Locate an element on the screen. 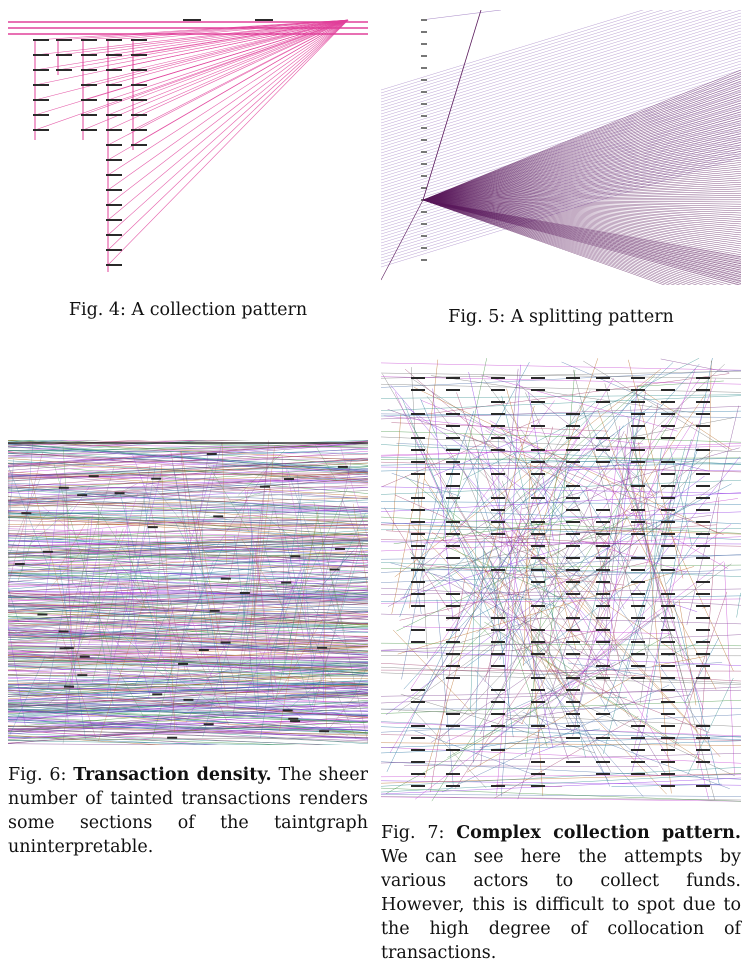 The image size is (749, 965). splitting-pattern-graph is located at coordinates (561, 147).